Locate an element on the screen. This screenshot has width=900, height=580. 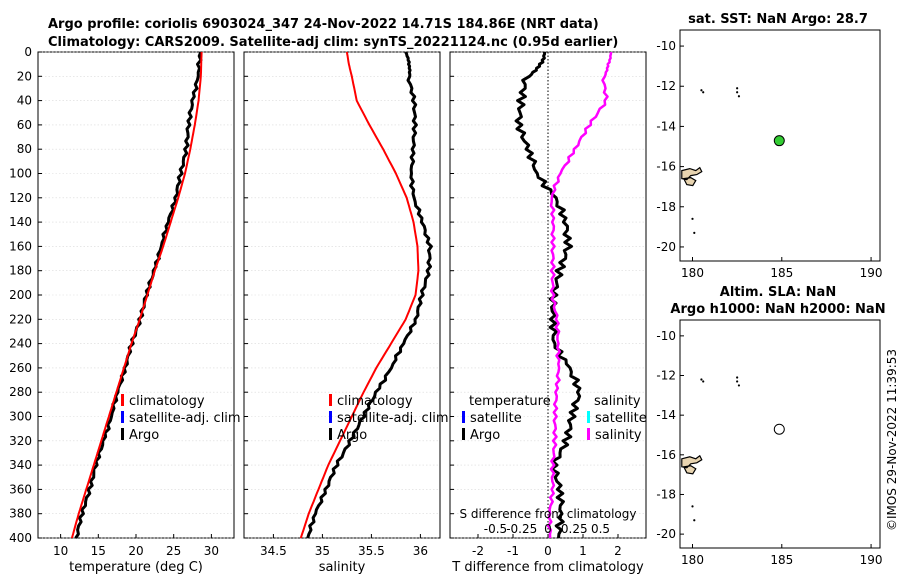
depth-tick-label: 200 is located at coordinates (20, 295).